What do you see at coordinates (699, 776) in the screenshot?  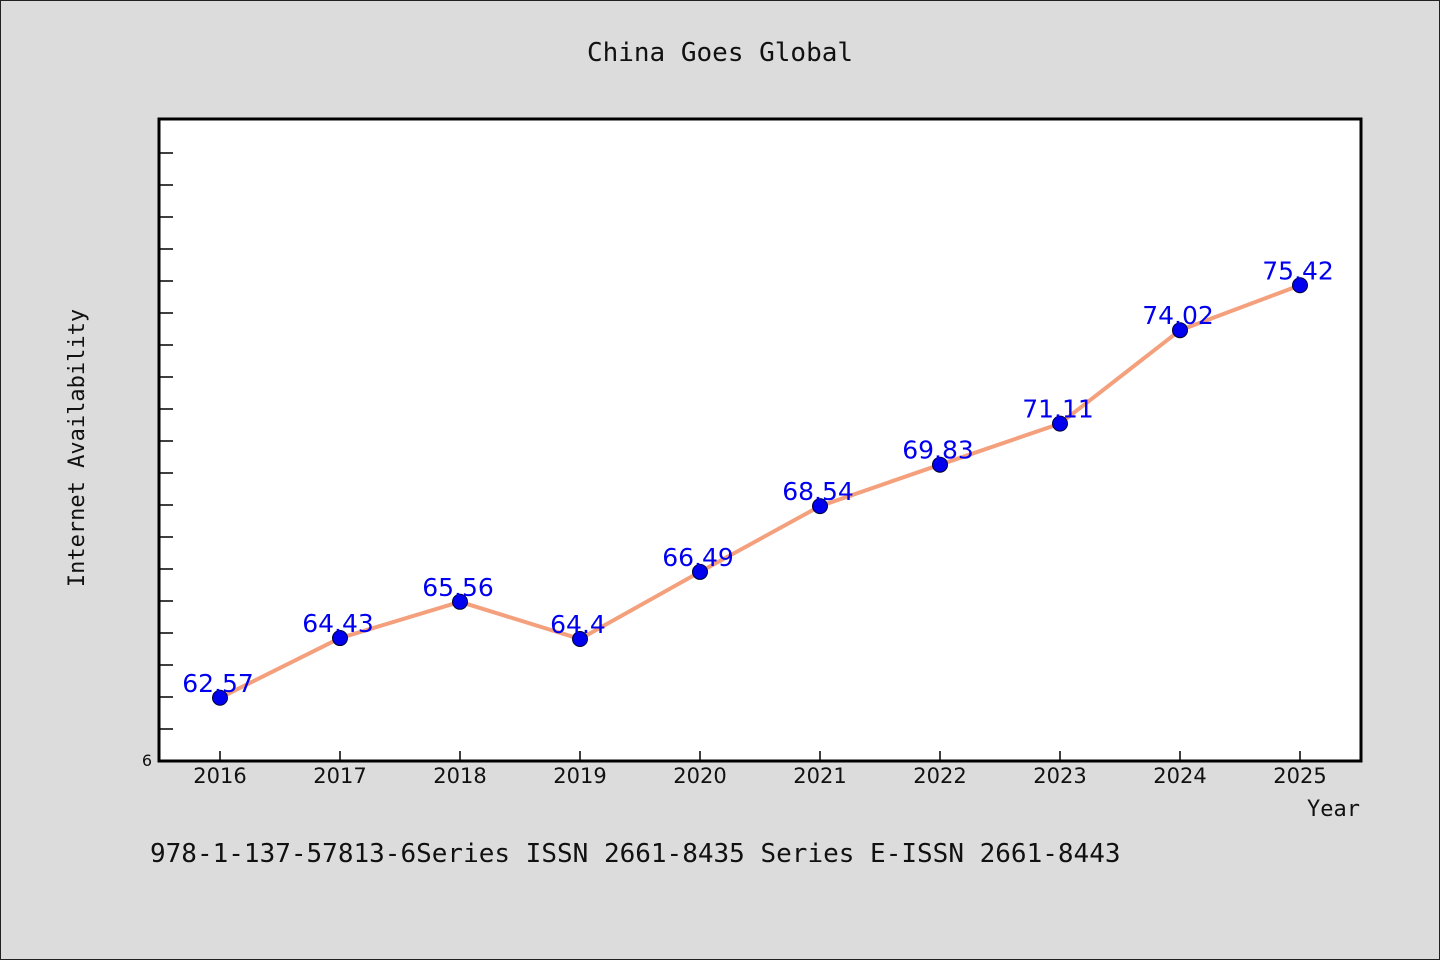 I see `x-tick-label: 2020` at bounding box center [699, 776].